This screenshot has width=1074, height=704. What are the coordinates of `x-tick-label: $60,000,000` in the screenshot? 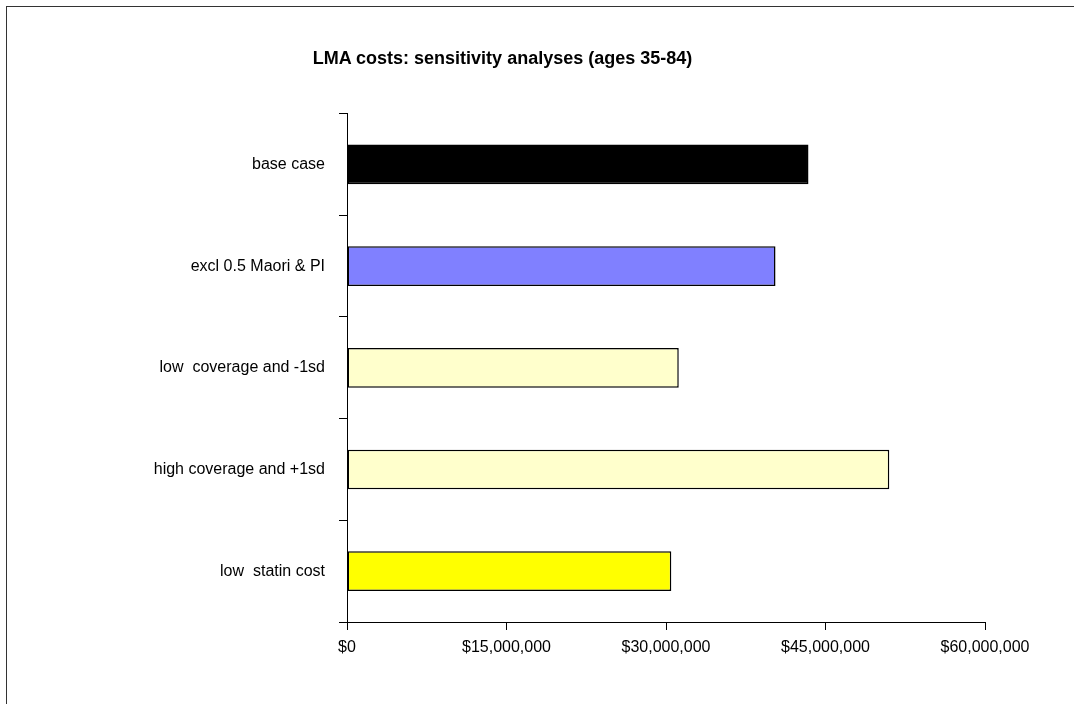 It's located at (985, 647).